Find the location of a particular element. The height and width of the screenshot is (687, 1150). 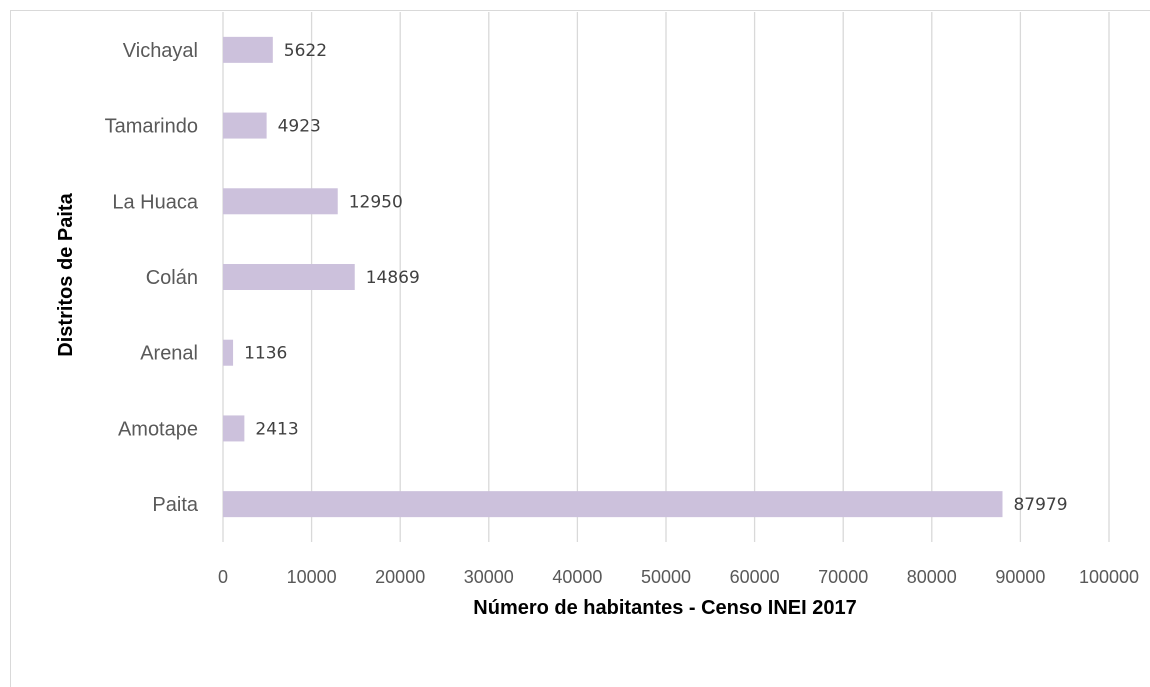

x-tick-label: 10000 is located at coordinates (312, 577).